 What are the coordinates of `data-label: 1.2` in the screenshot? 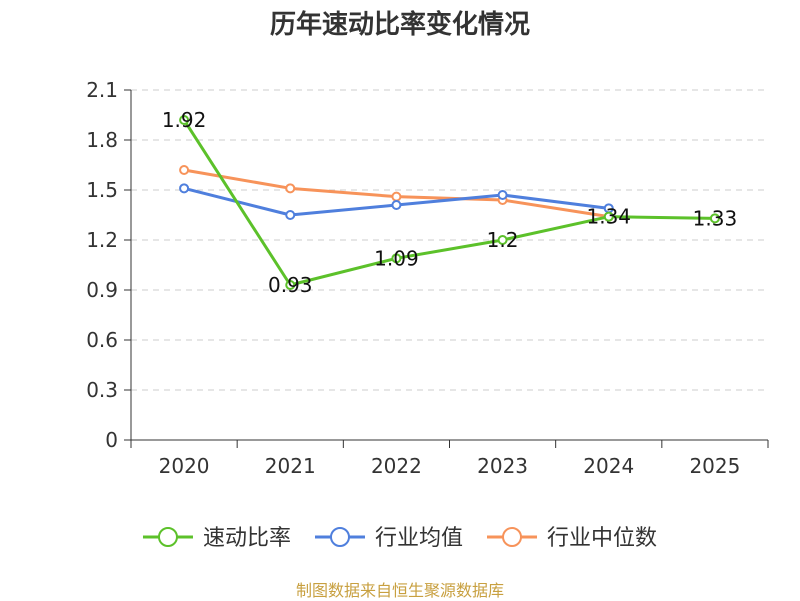 It's located at (503, 240).